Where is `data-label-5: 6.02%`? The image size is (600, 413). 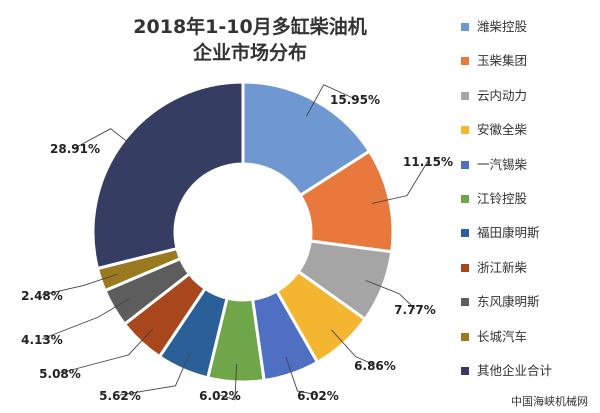 data-label-5: 6.02% is located at coordinates (318, 396).